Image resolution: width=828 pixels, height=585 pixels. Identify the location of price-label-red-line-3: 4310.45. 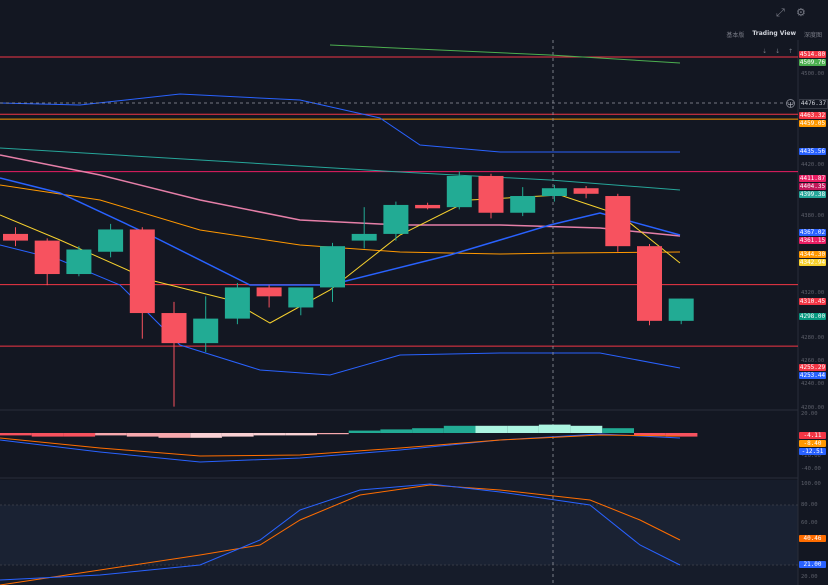
(812, 301).